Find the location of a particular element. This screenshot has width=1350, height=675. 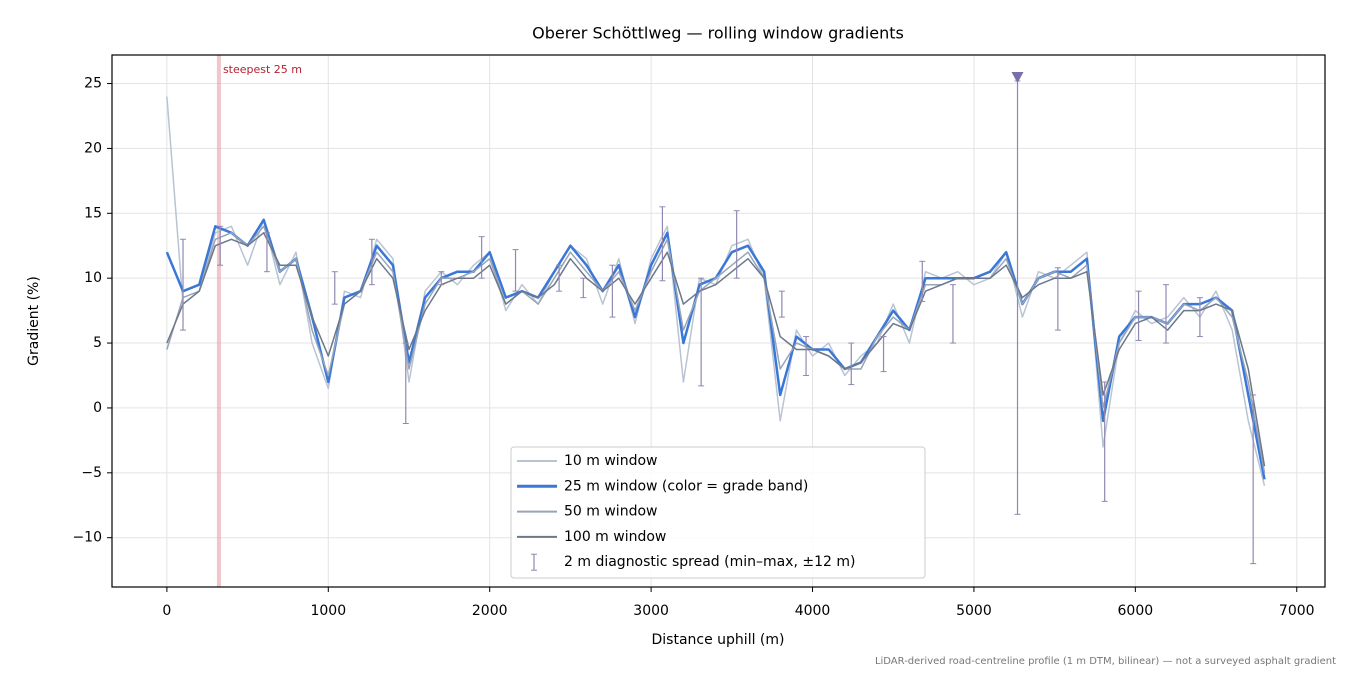

peak-marker is located at coordinates (1017, 78).